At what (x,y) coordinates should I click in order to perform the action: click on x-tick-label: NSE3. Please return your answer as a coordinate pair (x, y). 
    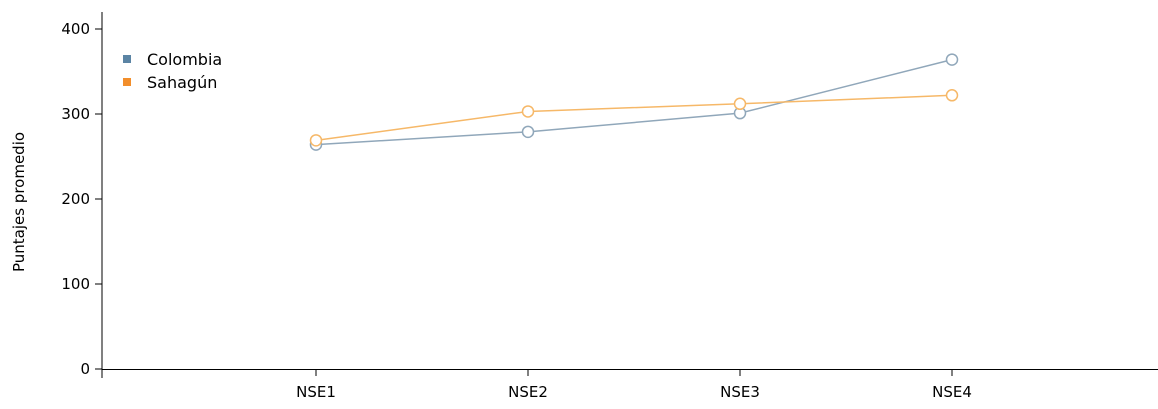
    Looking at the image, I should click on (740, 392).